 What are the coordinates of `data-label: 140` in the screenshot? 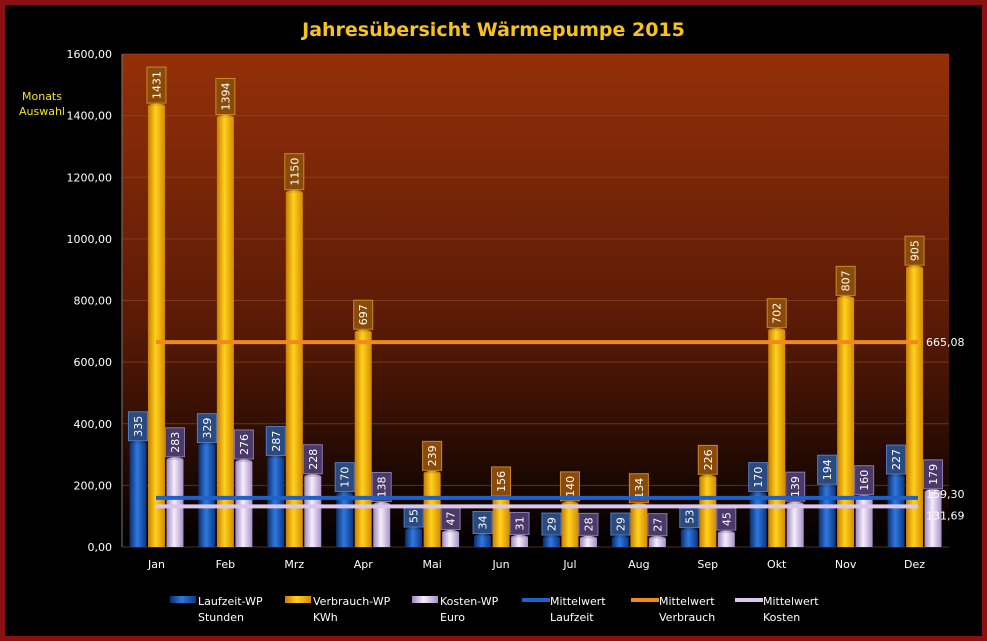 It's located at (570, 486).